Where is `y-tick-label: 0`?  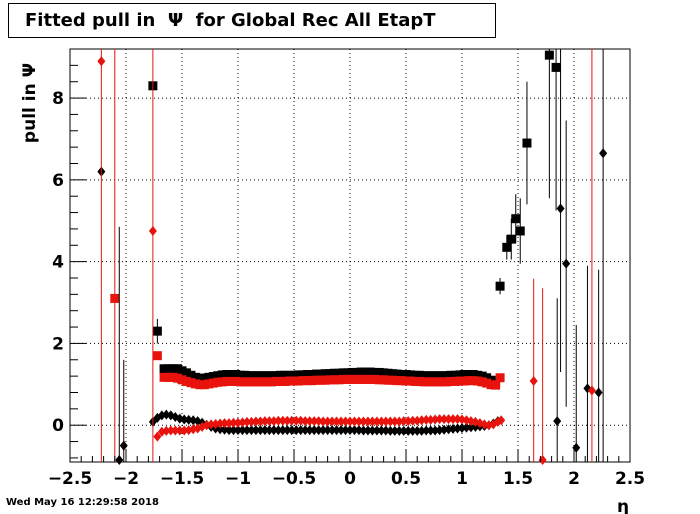
y-tick-label: 0 is located at coordinates (58, 426).